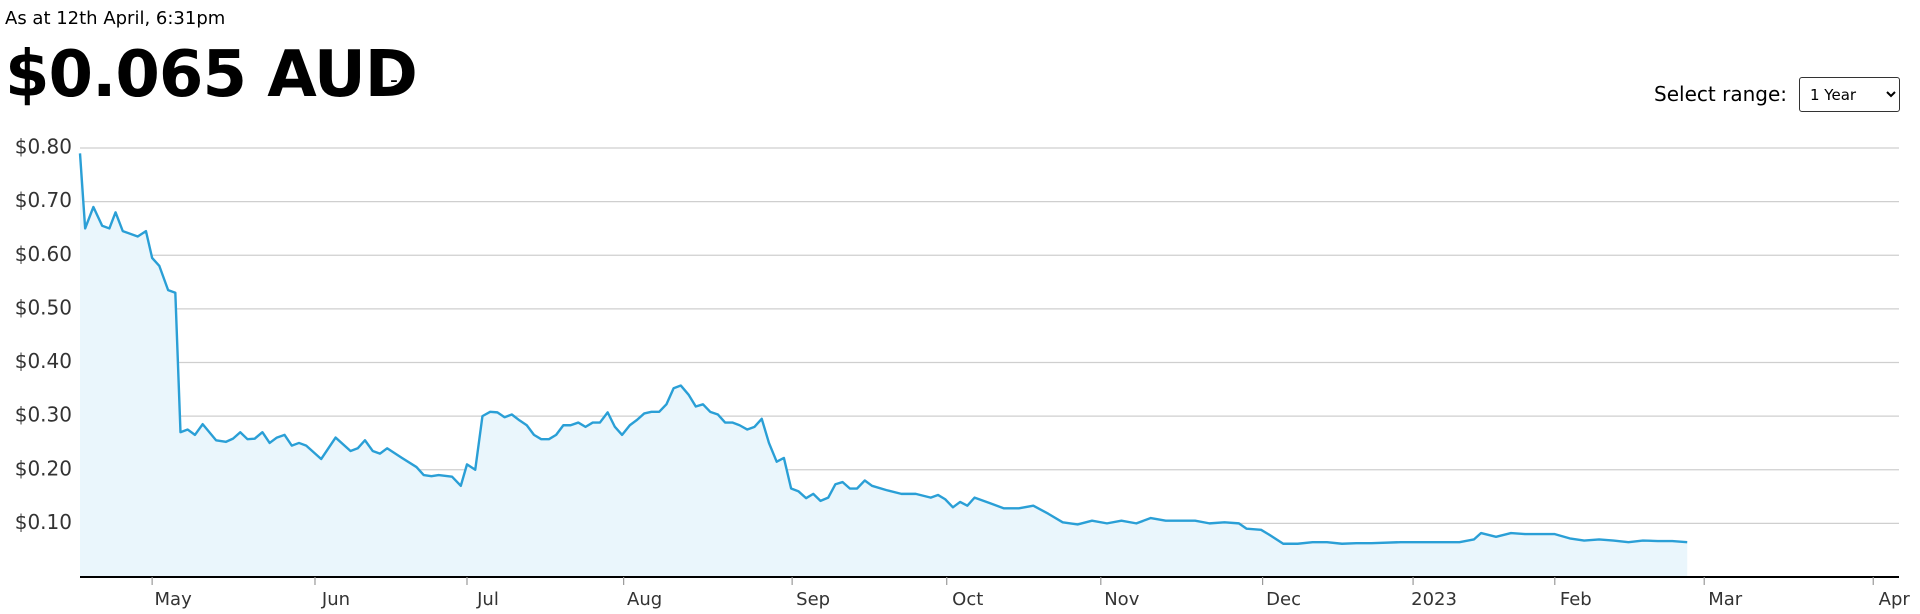  What do you see at coordinates (43, 522) in the screenshot?
I see `y-tick-label: $0.10` at bounding box center [43, 522].